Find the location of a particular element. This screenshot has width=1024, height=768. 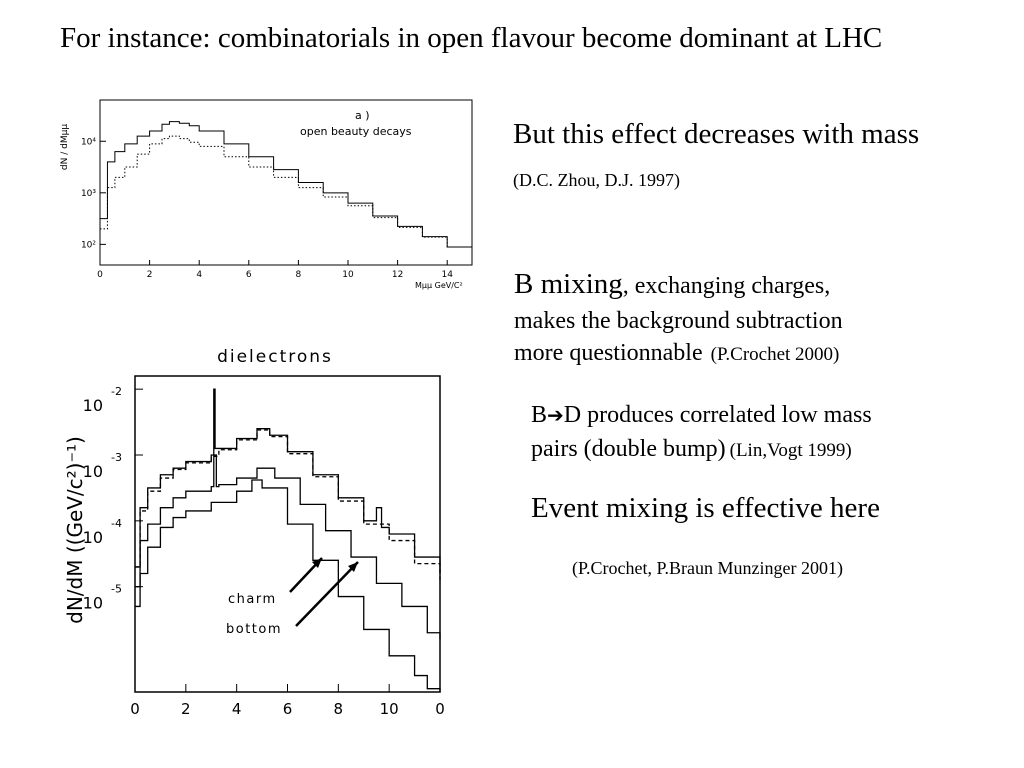

chart-b-title: dielectrons is located at coordinates (275, 357).